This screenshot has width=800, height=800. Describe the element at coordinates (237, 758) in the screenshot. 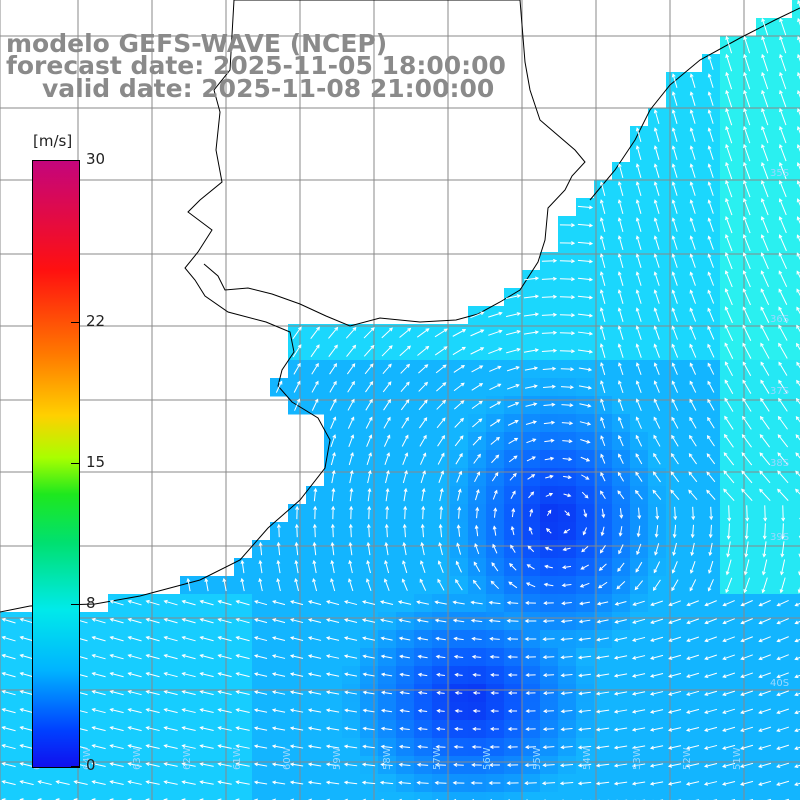

I see `lon-label: 61W` at that location.